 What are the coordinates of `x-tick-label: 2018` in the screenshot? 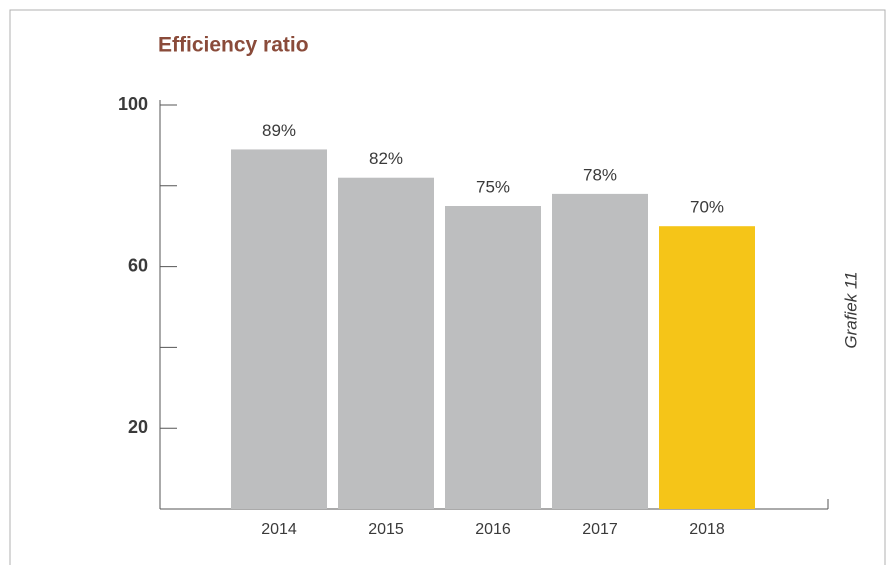 It's located at (707, 529).